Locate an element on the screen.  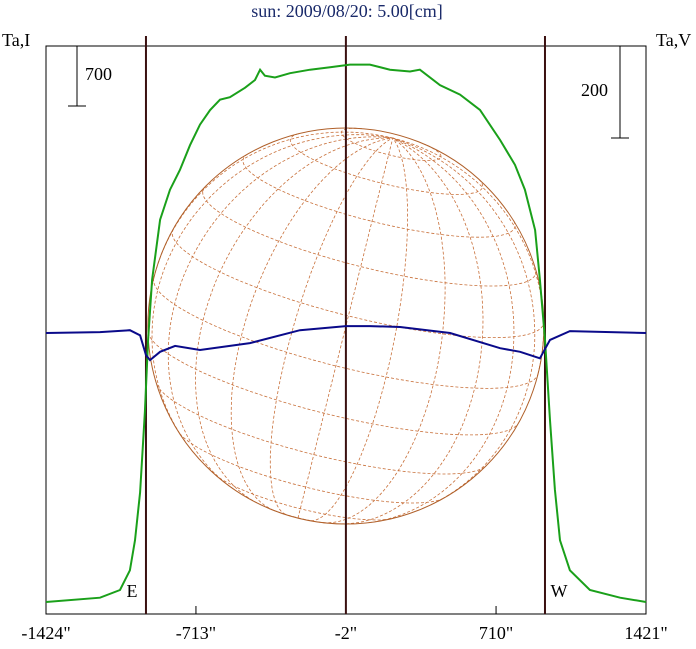
chart-title: sun: 2009/08/20: 5.00[cm] is located at coordinates (347, 11).